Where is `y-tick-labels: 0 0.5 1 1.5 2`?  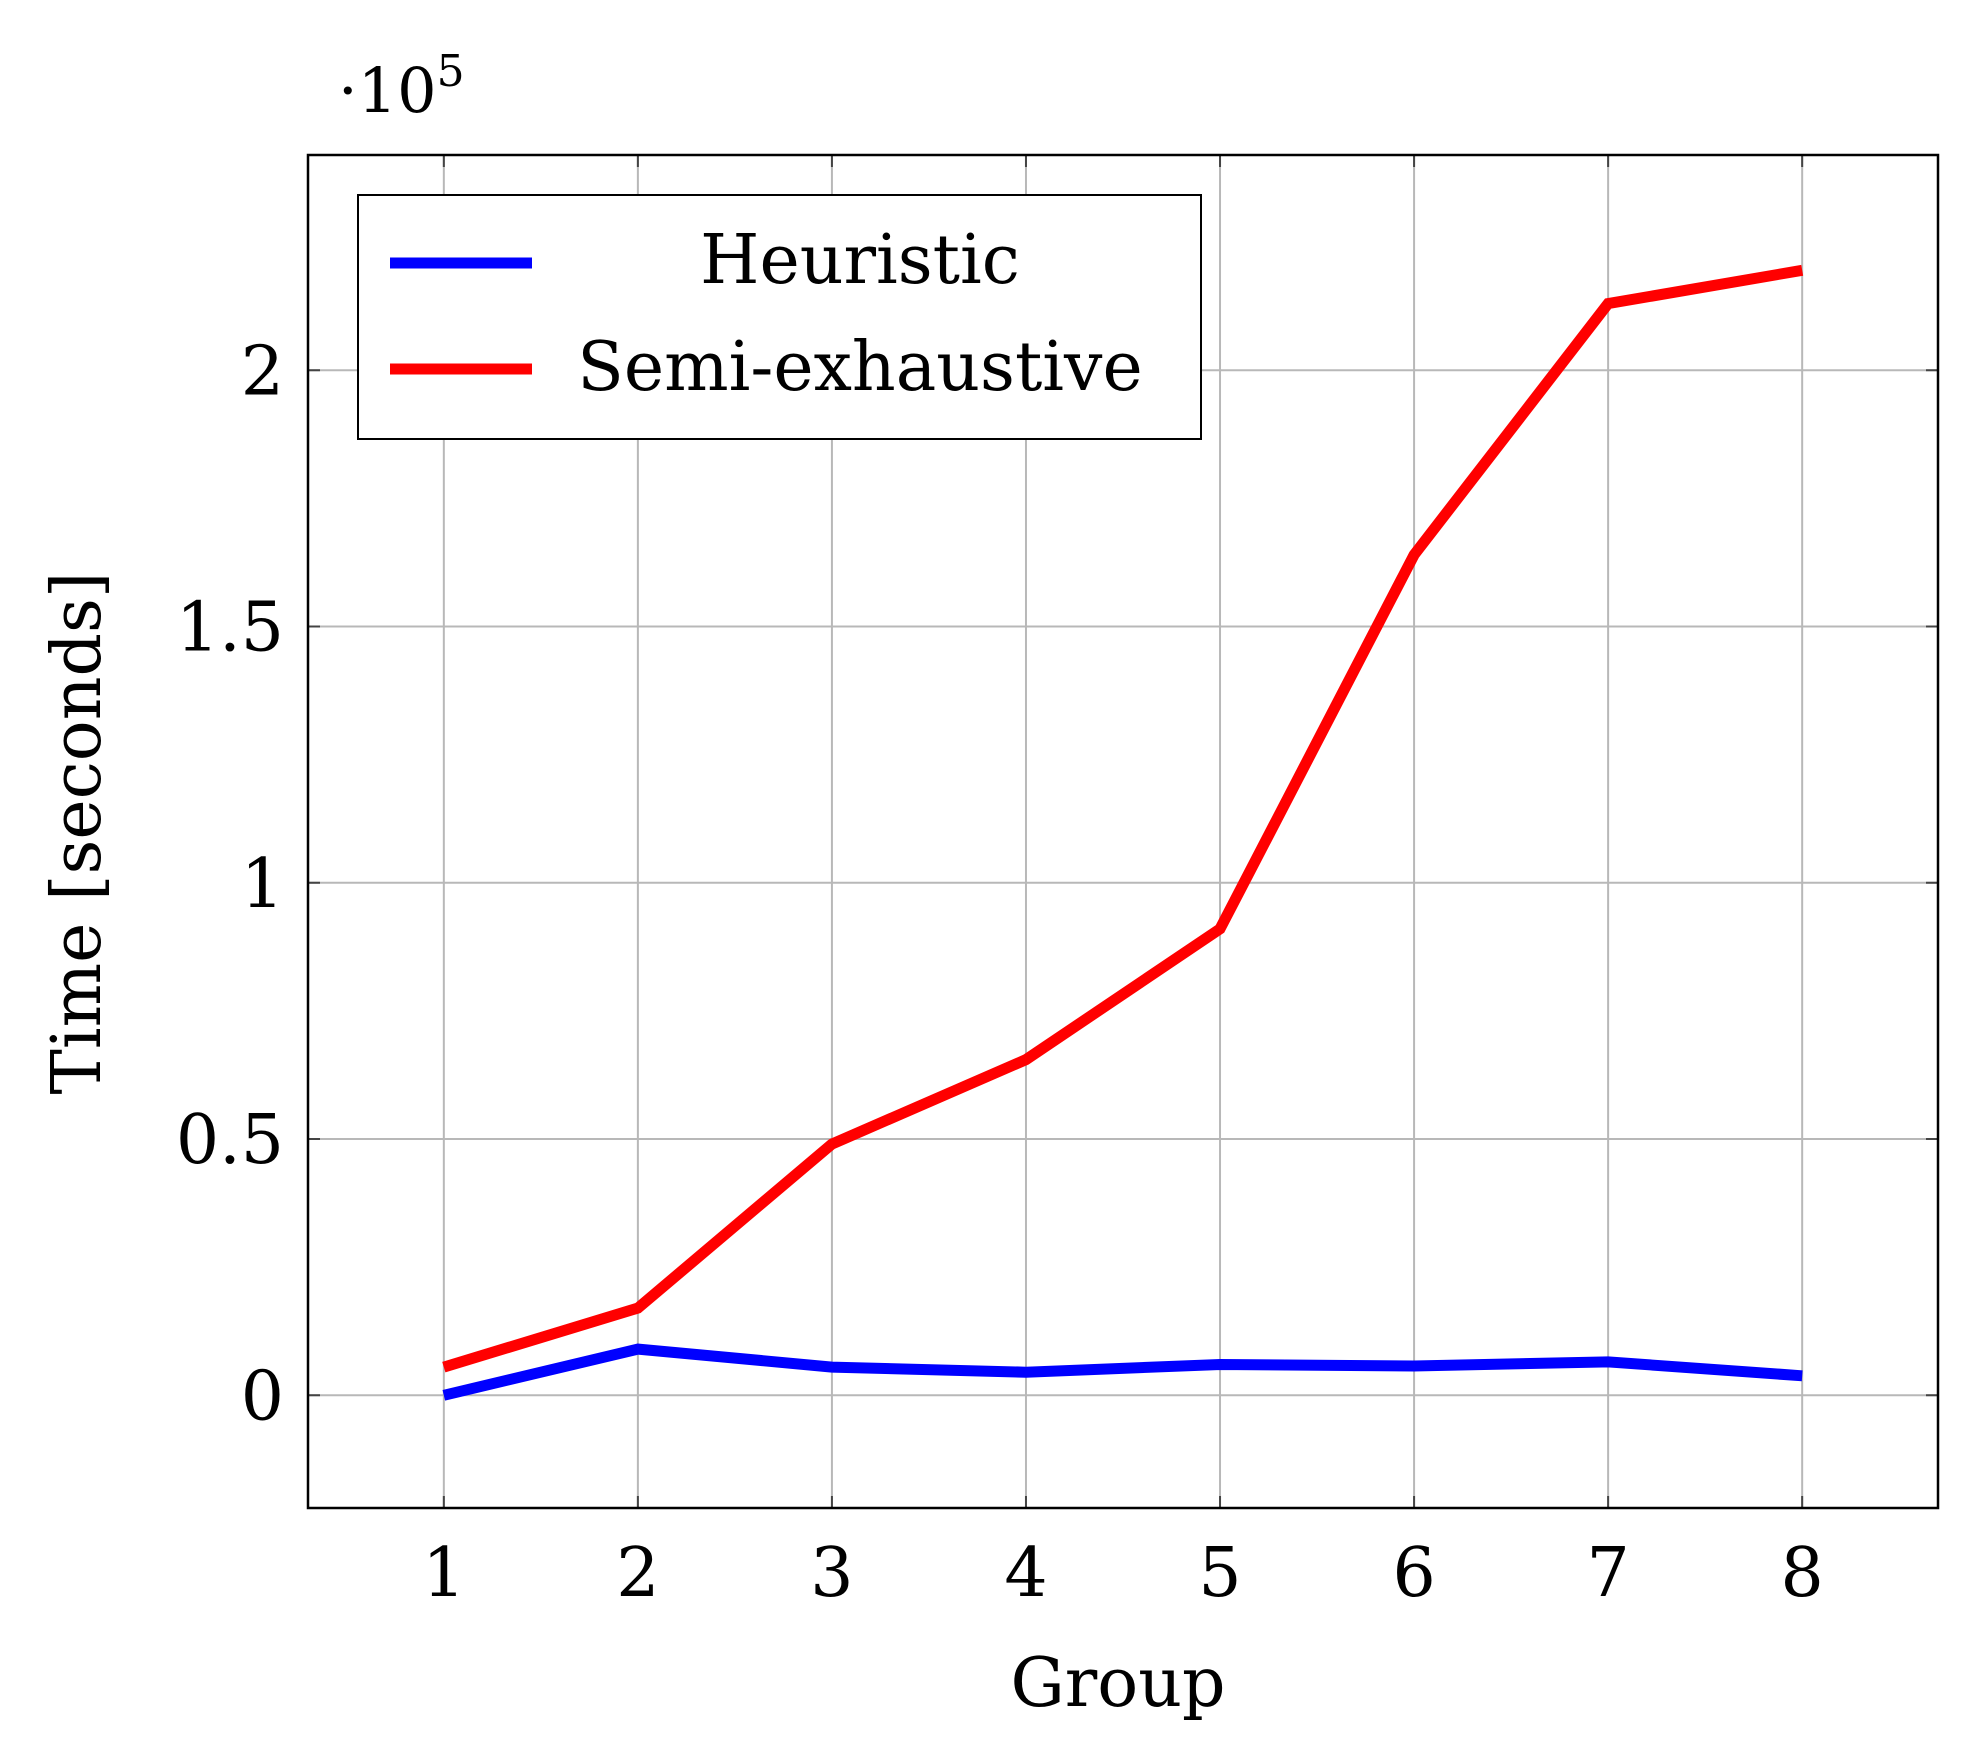
y-tick-labels: 0 0.5 1 1.5 2 is located at coordinates (230, 884).